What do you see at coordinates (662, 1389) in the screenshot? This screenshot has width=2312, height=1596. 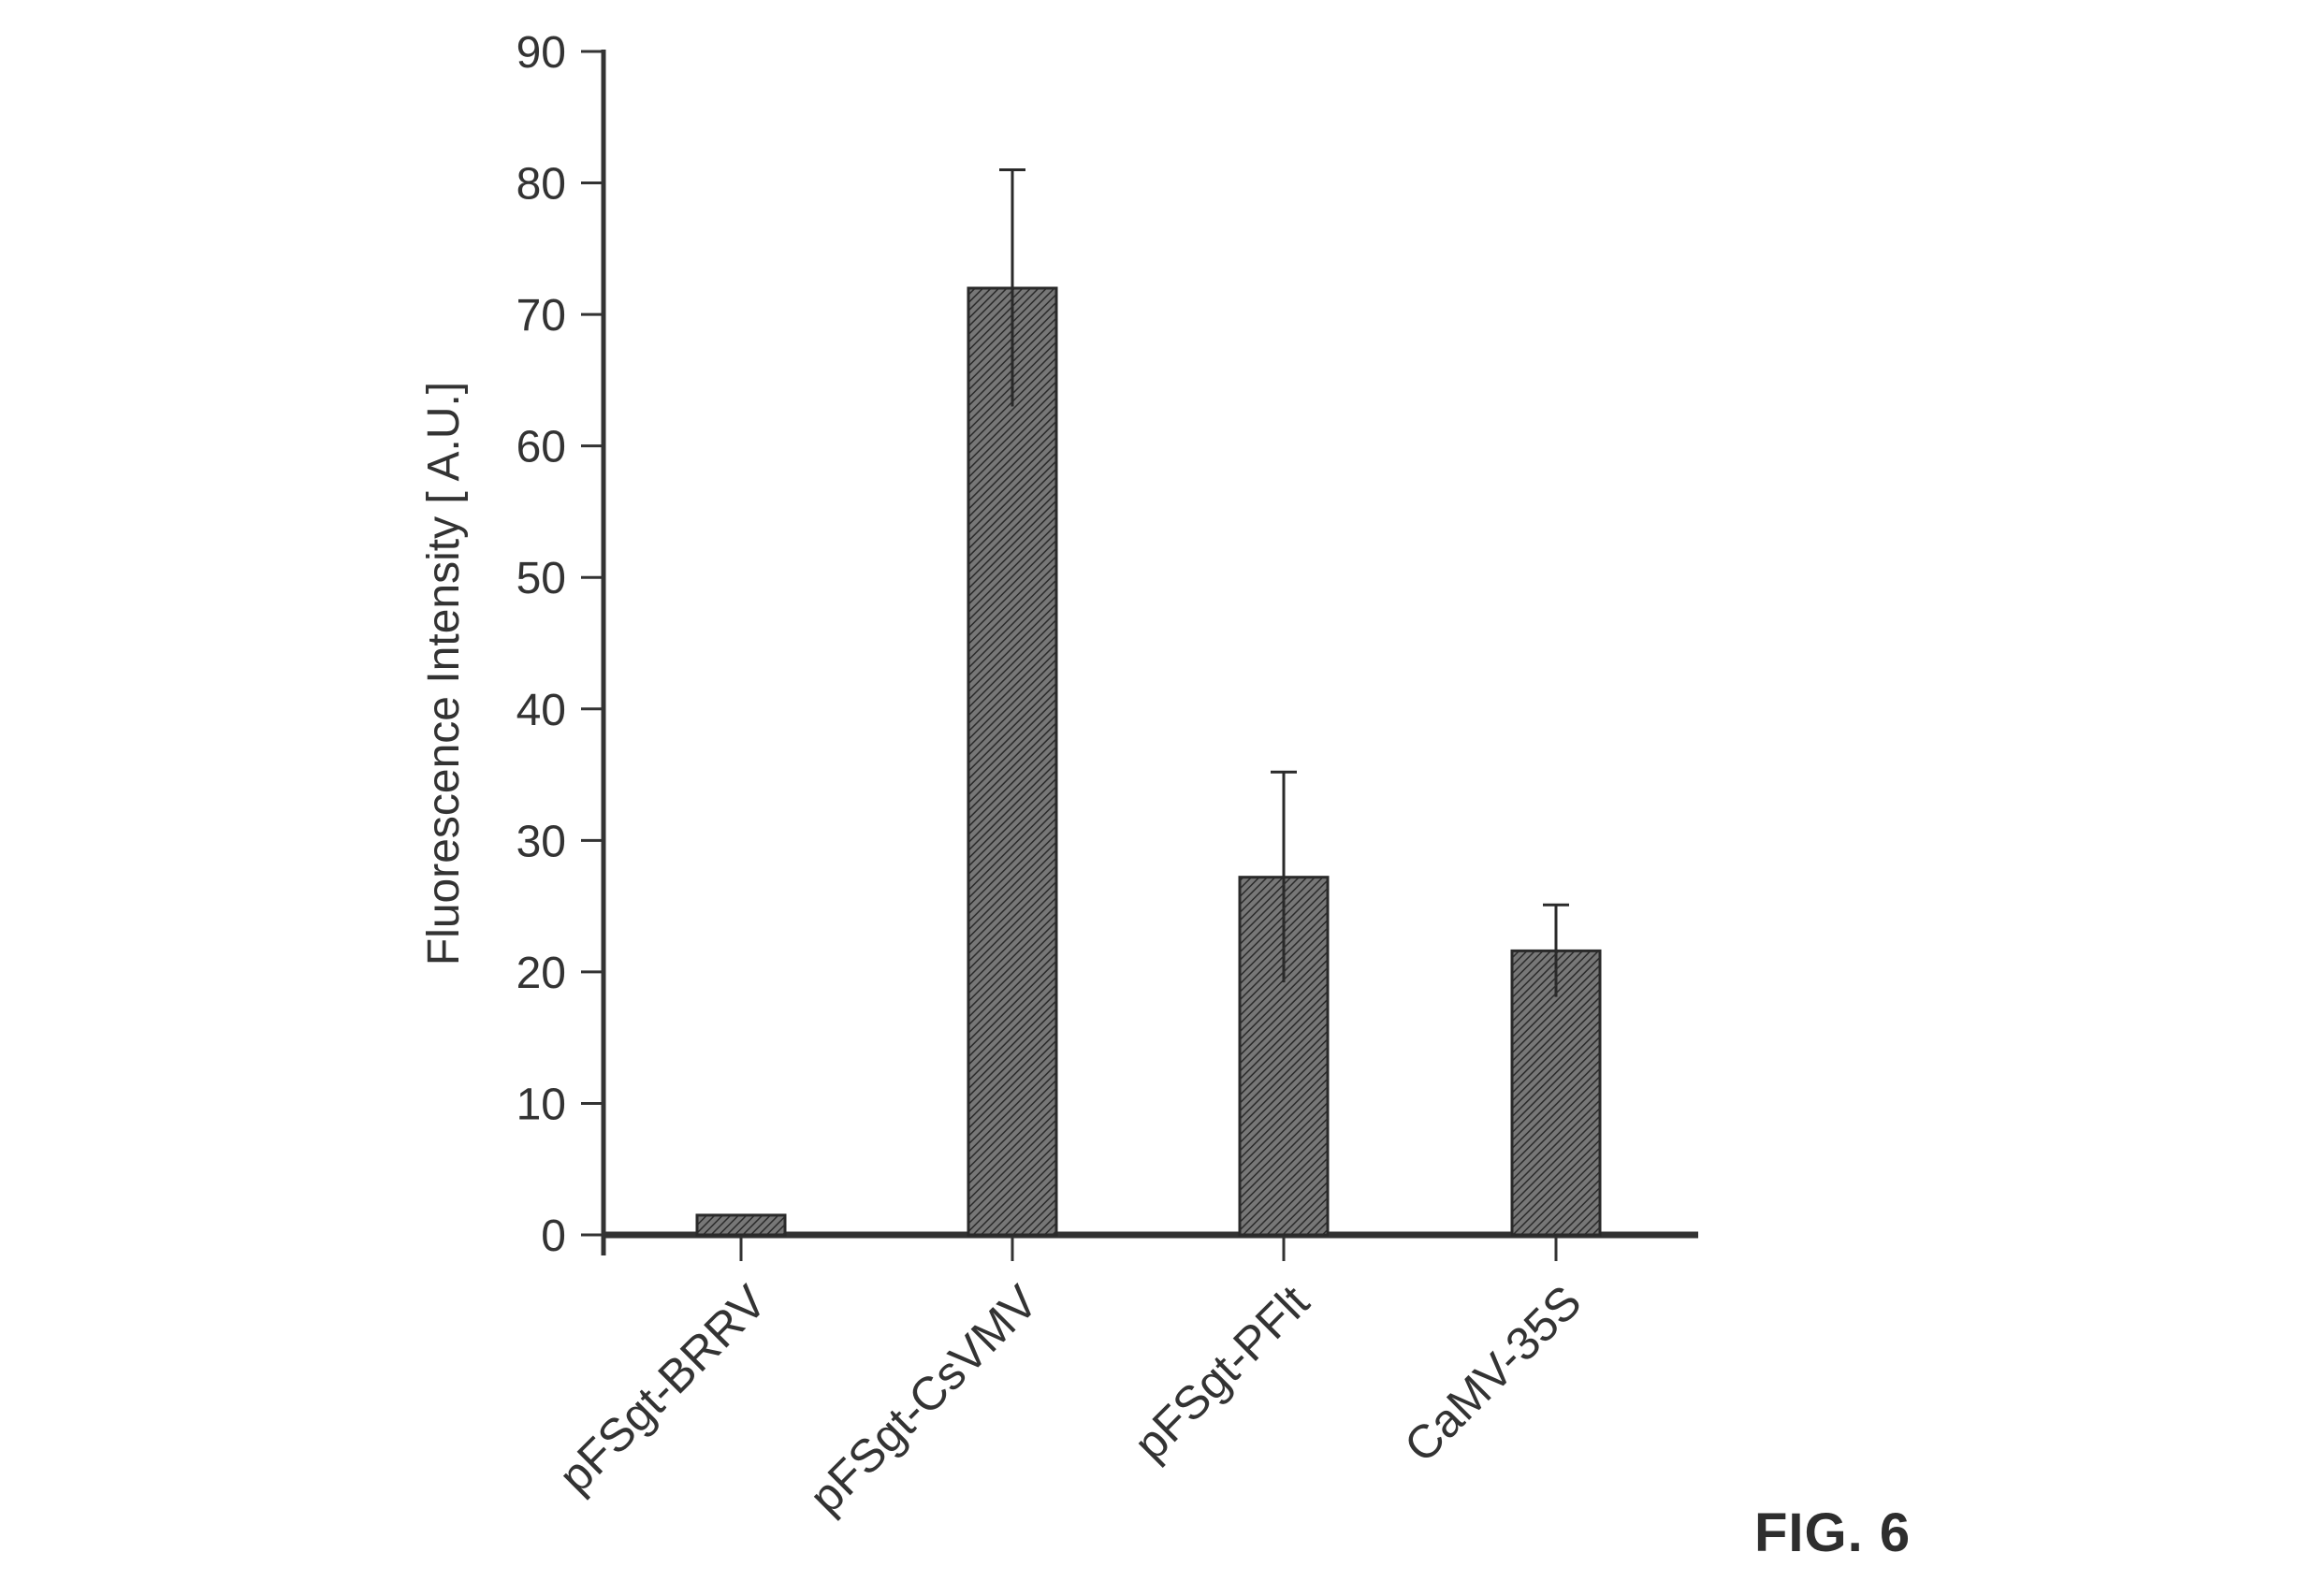 I see `x-tick-label: pFSgt-BRRV` at bounding box center [662, 1389].